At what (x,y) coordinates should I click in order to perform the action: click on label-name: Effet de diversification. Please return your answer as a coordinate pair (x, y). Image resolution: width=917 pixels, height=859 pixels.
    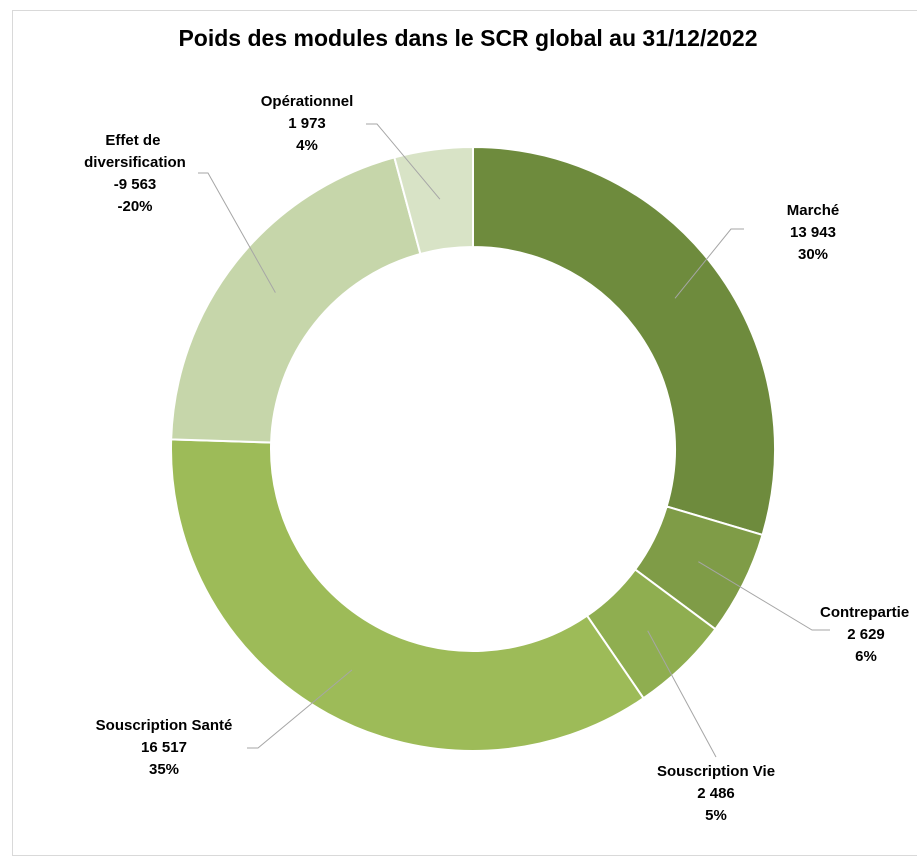
    Looking at the image, I should click on (135, 151).